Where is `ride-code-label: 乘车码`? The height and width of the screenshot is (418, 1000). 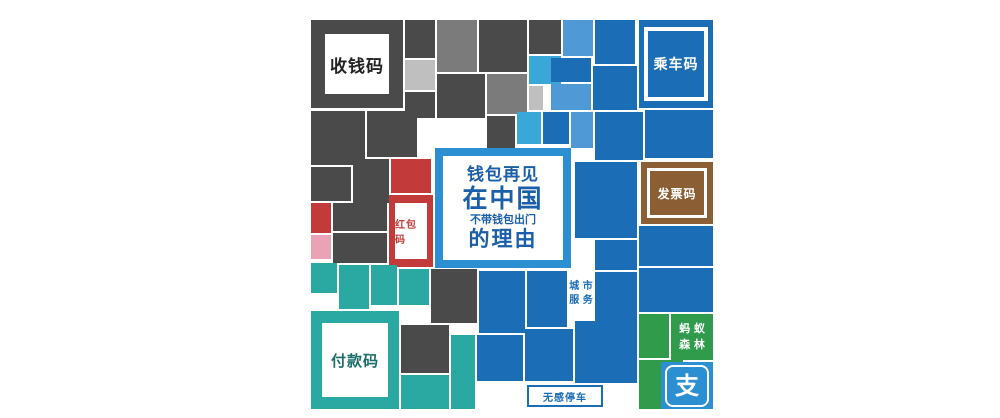
ride-code-label: 乘车码 is located at coordinates (676, 65).